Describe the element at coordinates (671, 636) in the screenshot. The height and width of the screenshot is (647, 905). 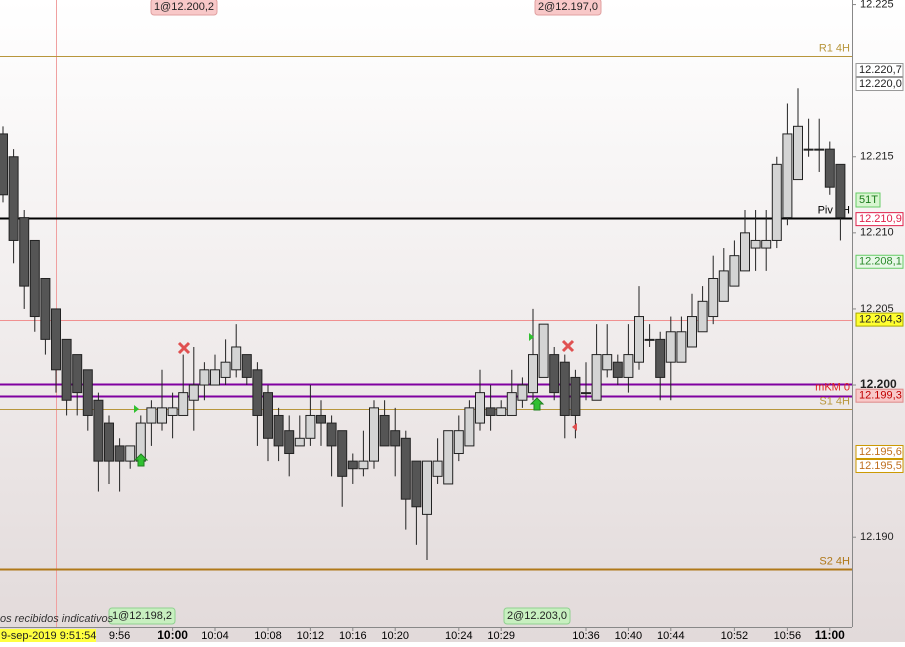
I see `x-tick-label: 10:44` at that location.